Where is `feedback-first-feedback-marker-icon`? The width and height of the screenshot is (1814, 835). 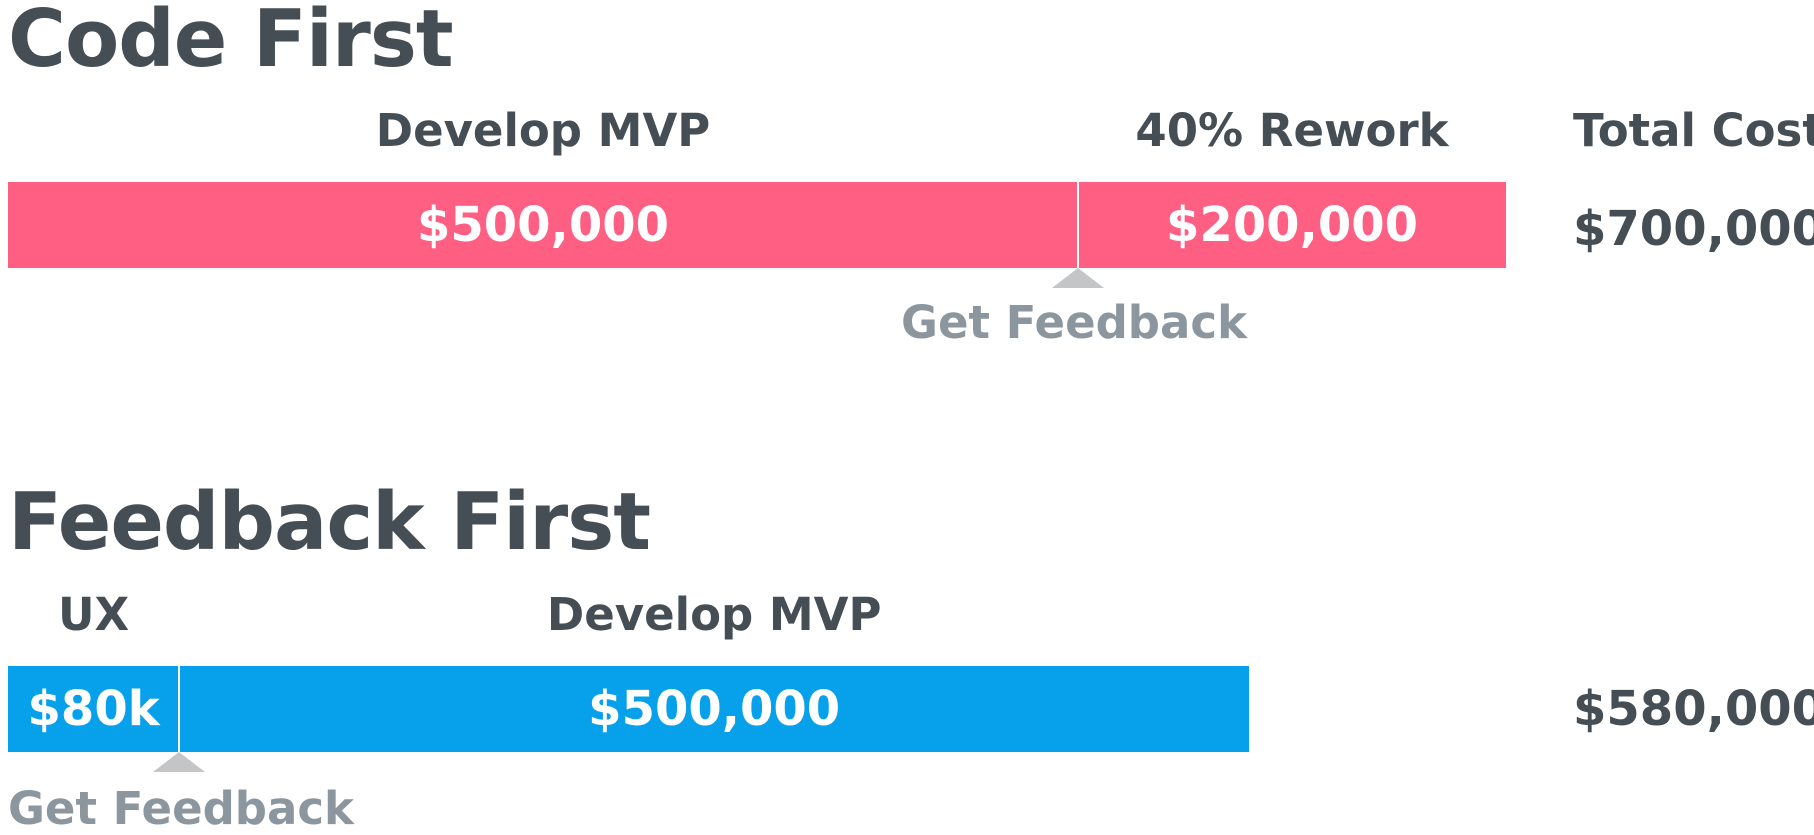
feedback-first-feedback-marker-icon is located at coordinates (179, 762).